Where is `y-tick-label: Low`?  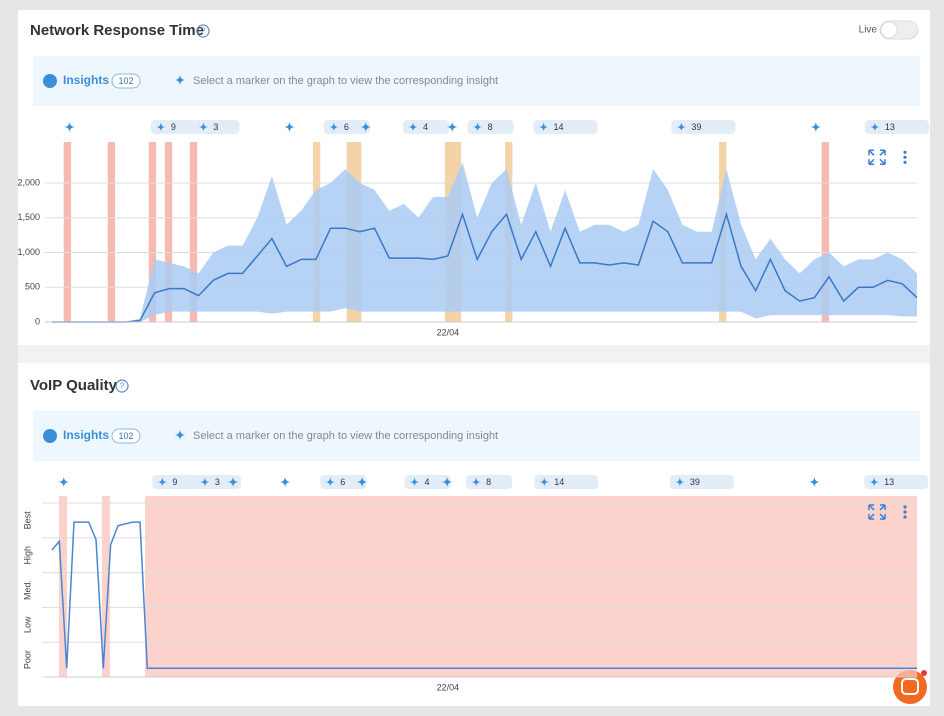
y-tick-label: Low is located at coordinates (27, 624).